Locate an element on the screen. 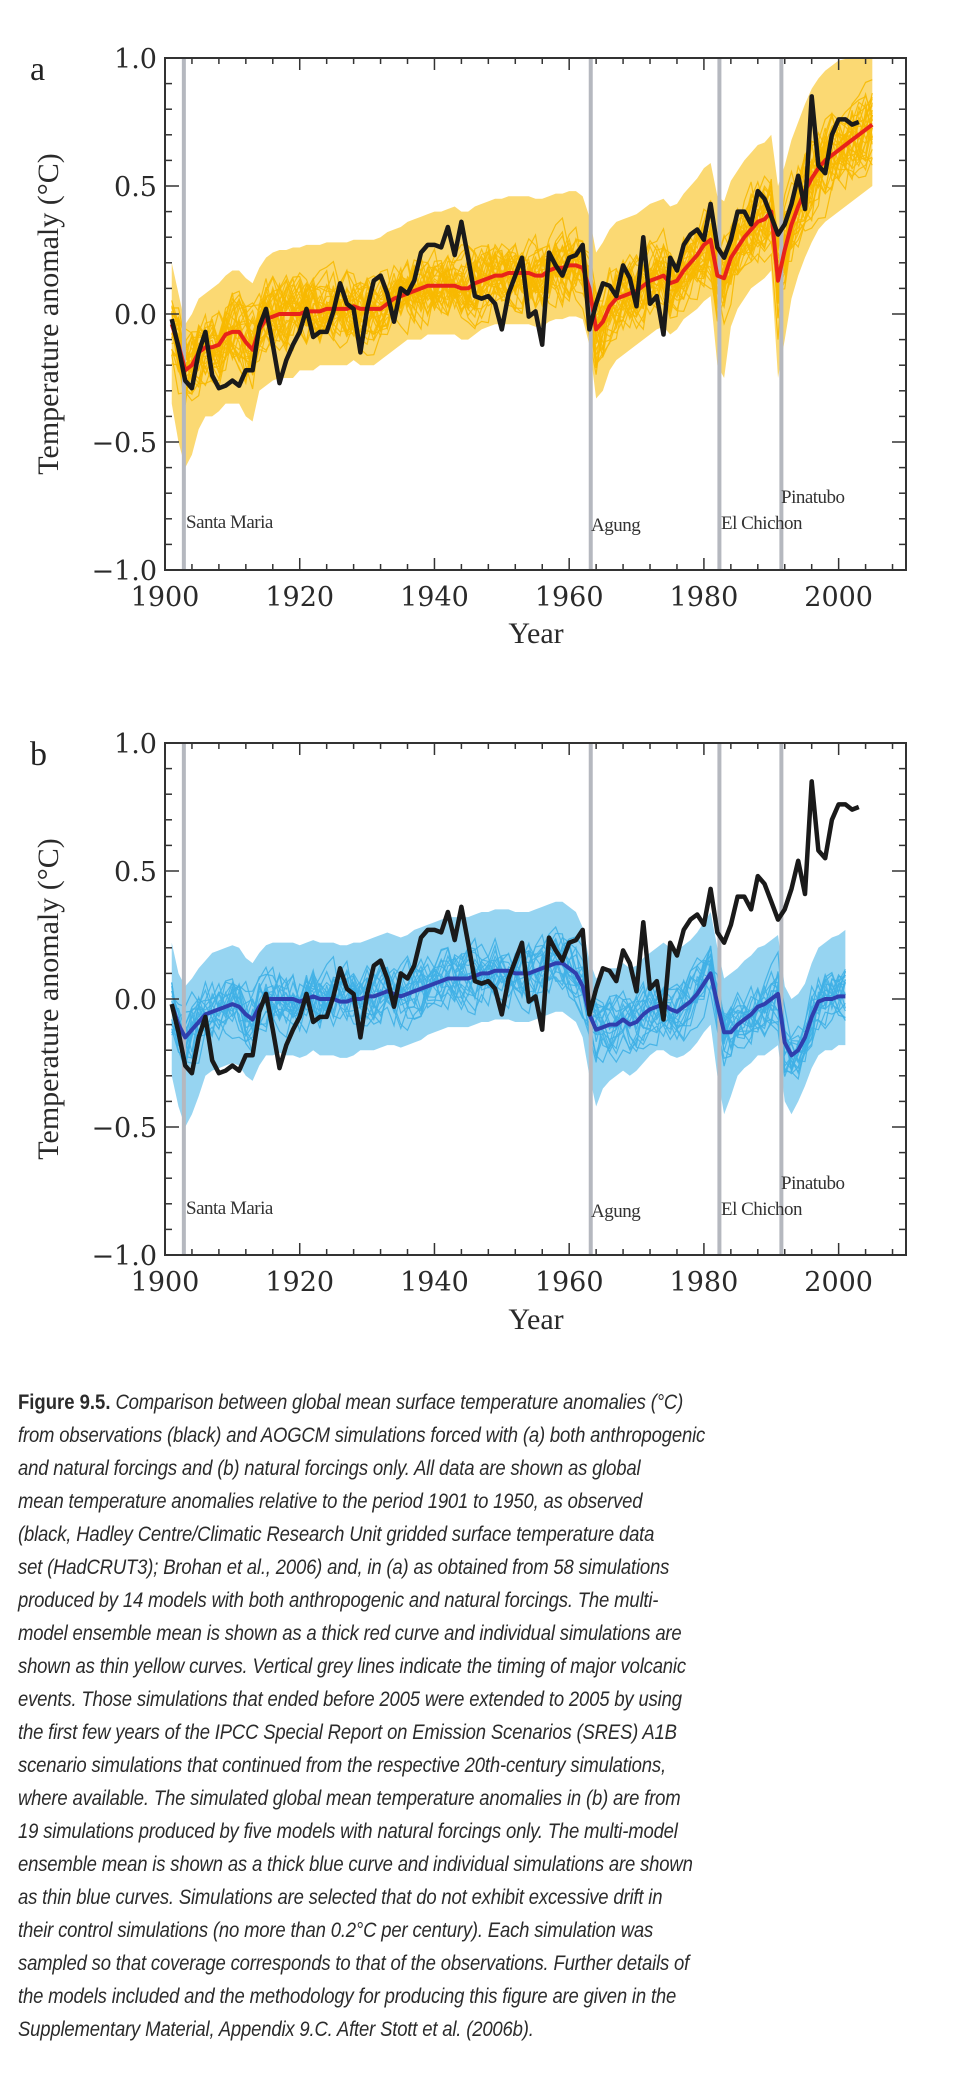  panel-a-y-axis-title: Temperature anomaly (°C) is located at coordinates (48, 313).